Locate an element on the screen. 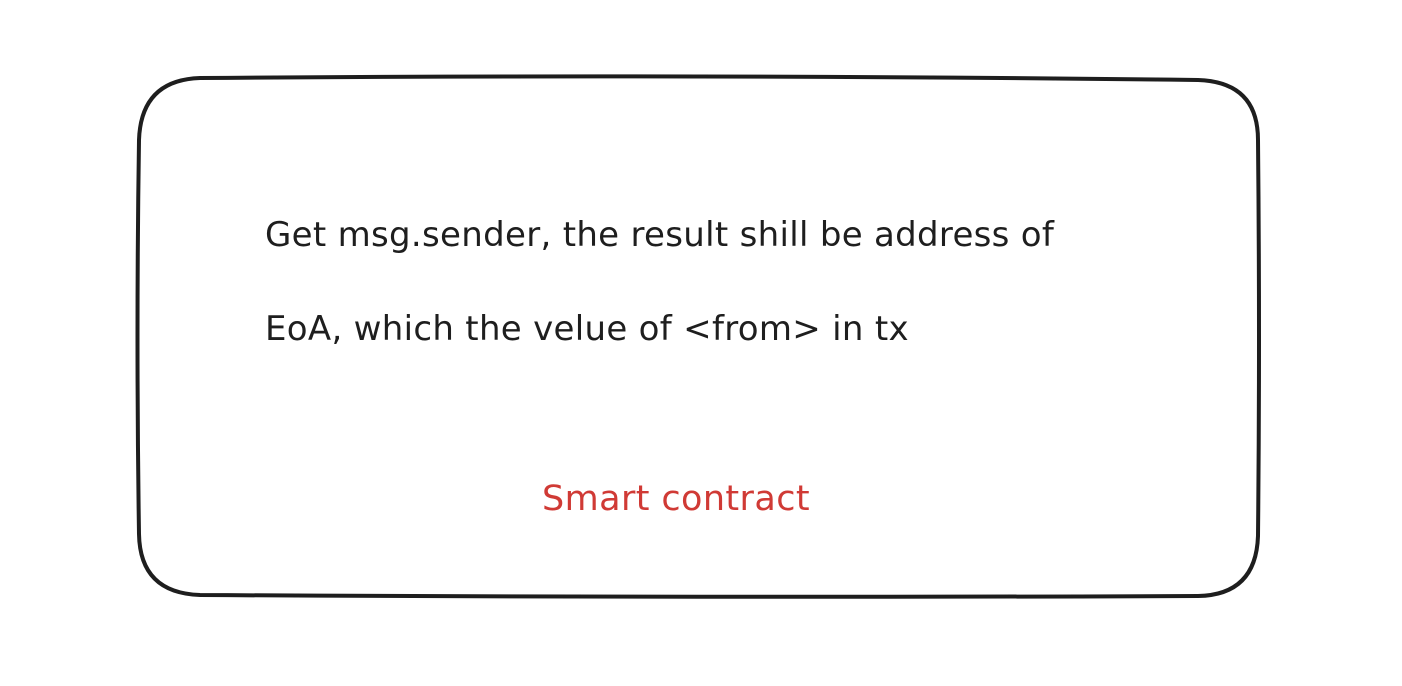 The width and height of the screenshot is (1402, 686). node-label: Smart contract is located at coordinates (676, 499).